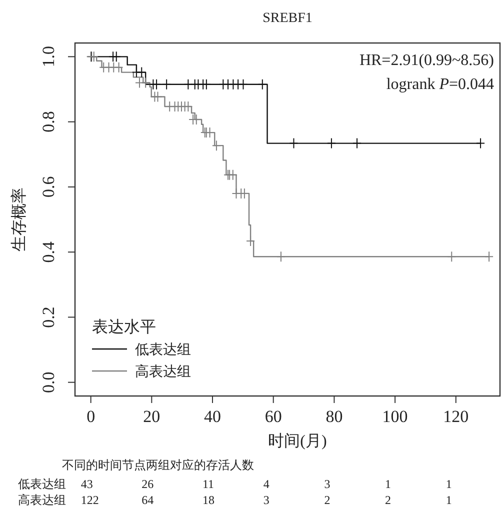 Image resolution: width=502 pixels, height=510 pixels. What do you see at coordinates (48, 187) in the screenshot?
I see `y-tick-label: 0.6` at bounding box center [48, 187].